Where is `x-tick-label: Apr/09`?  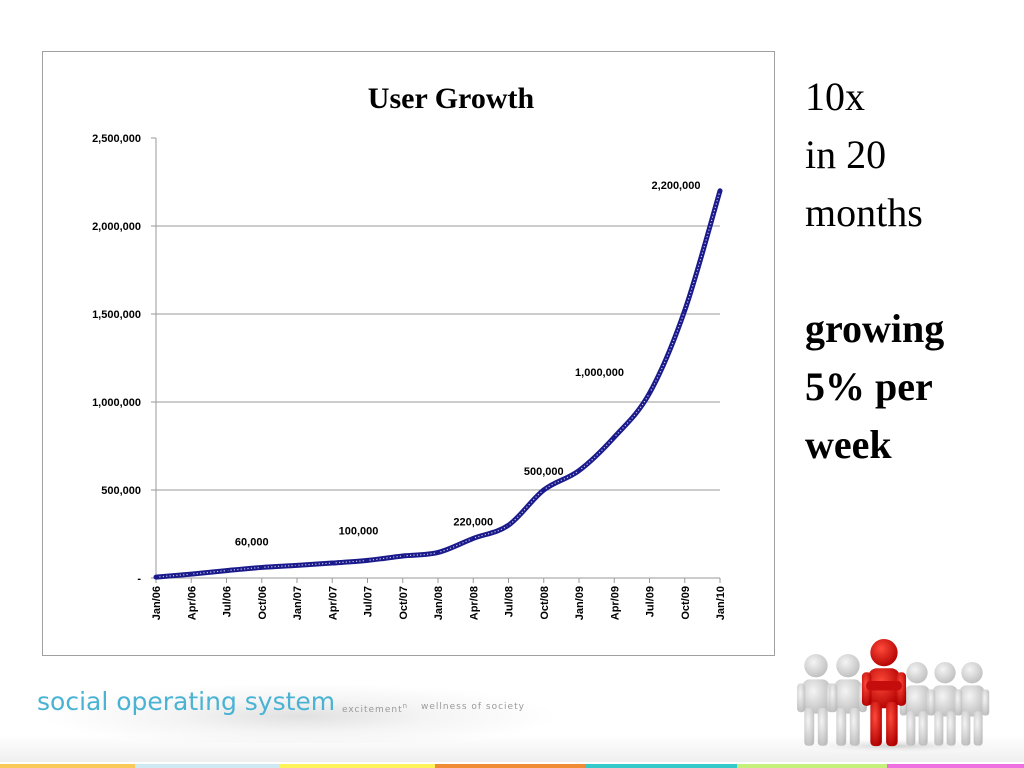 x-tick-label: Apr/09 is located at coordinates (615, 603).